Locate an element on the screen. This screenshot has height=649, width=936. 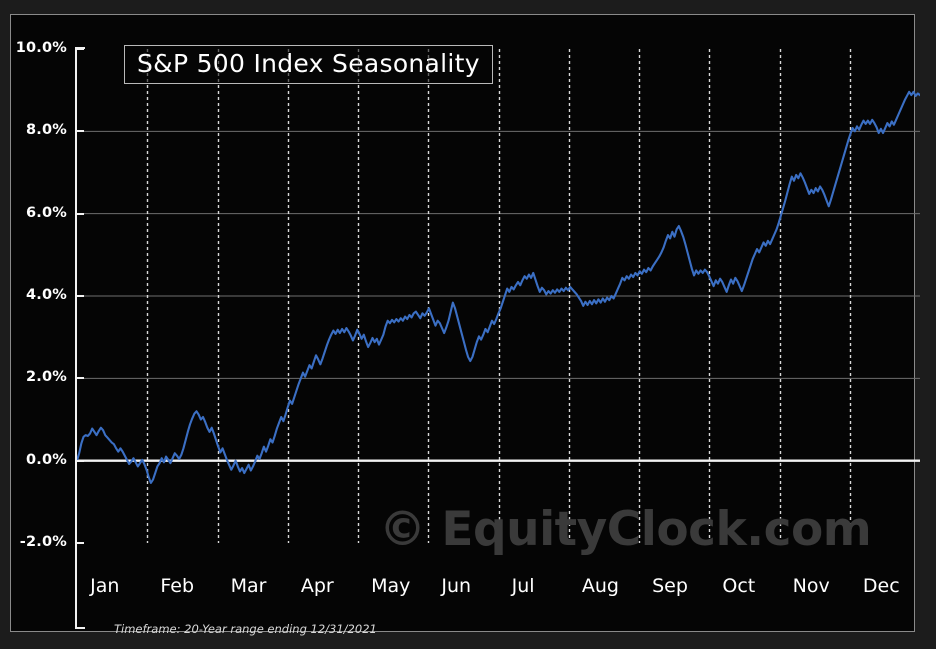
x-tick-label-nov: Nov is located at coordinates (811, 586).